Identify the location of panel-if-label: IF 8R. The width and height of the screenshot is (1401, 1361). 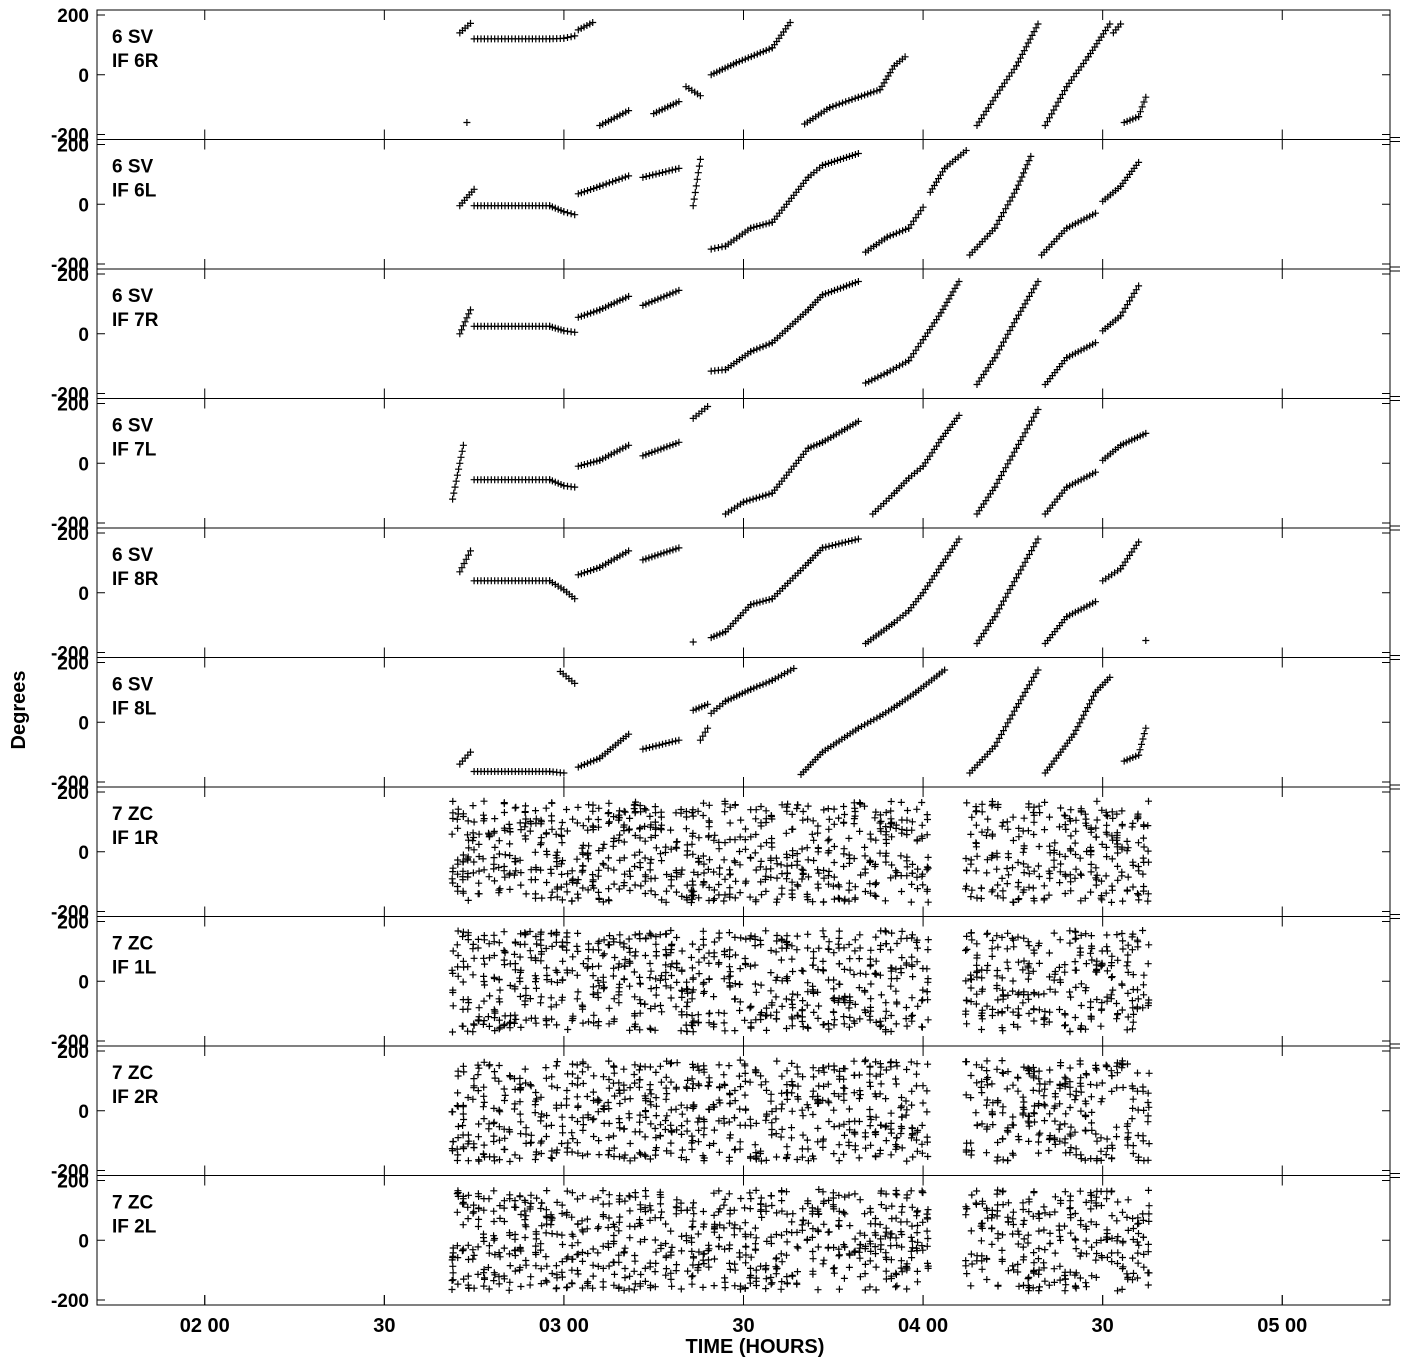
(135, 579).